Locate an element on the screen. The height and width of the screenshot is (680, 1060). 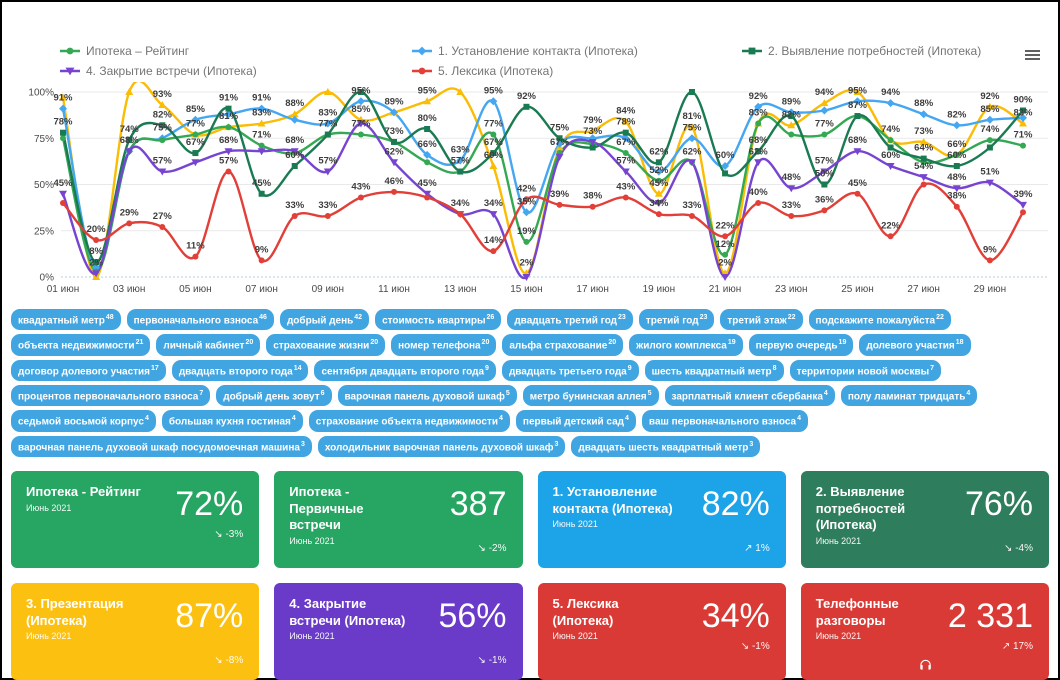
data-label: 64% is located at coordinates (924, 148).